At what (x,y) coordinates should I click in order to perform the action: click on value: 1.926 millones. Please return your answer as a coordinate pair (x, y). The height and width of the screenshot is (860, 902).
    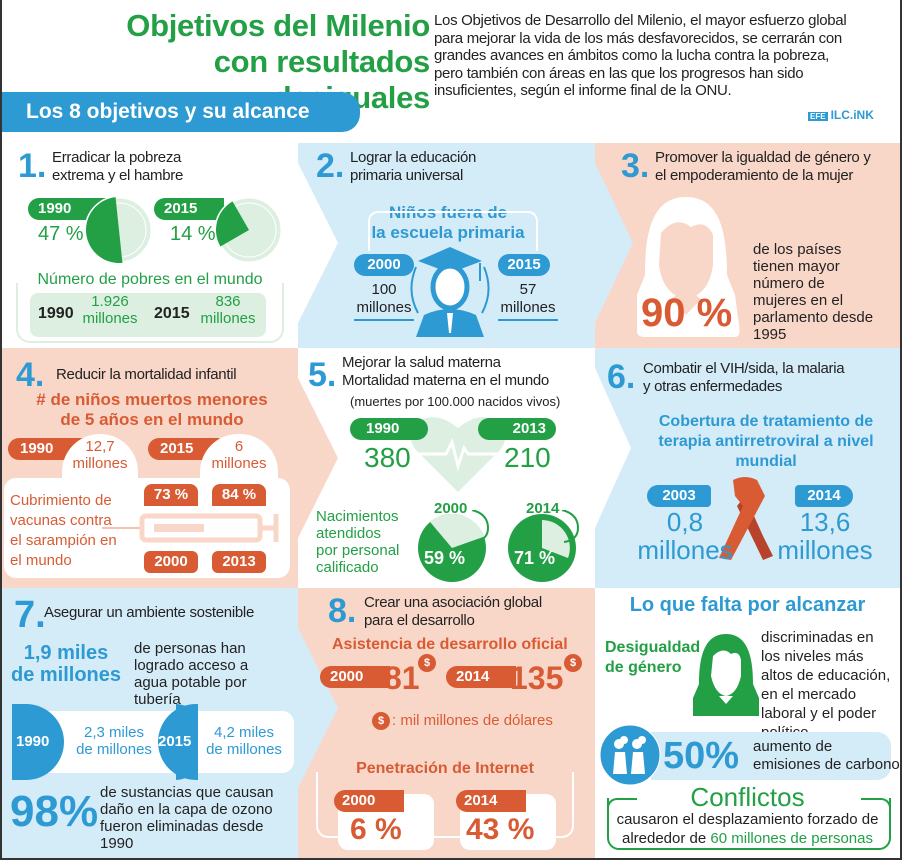
    Looking at the image, I should click on (110, 310).